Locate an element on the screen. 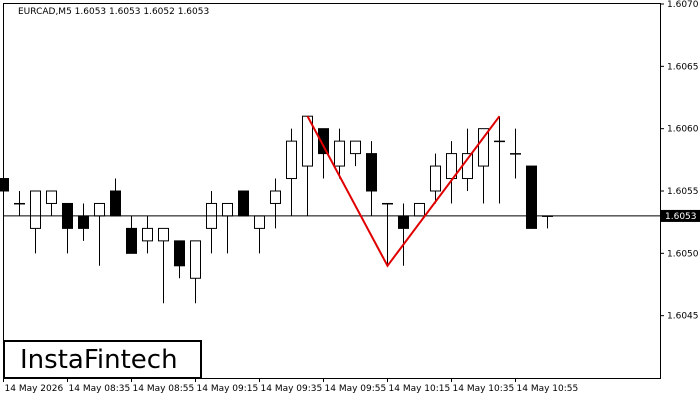 The image size is (700, 404). x-tick-label: 14 May 10:35 is located at coordinates (484, 389).